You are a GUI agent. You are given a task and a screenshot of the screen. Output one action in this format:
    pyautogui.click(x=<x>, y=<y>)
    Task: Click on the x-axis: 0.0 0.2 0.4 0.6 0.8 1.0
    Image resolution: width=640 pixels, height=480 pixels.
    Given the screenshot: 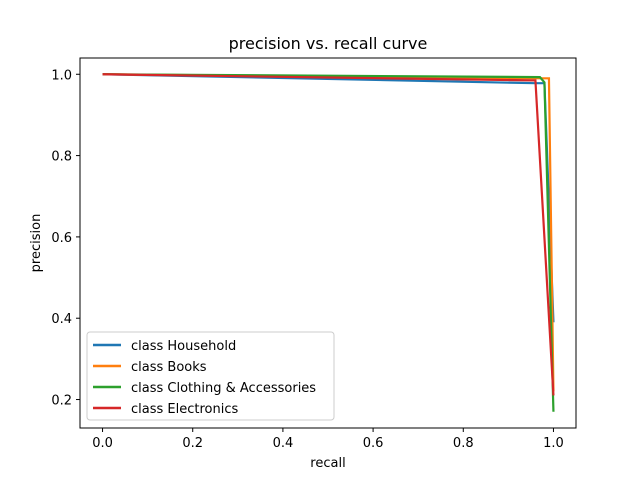 What is the action you would take?
    pyautogui.click(x=328, y=439)
    